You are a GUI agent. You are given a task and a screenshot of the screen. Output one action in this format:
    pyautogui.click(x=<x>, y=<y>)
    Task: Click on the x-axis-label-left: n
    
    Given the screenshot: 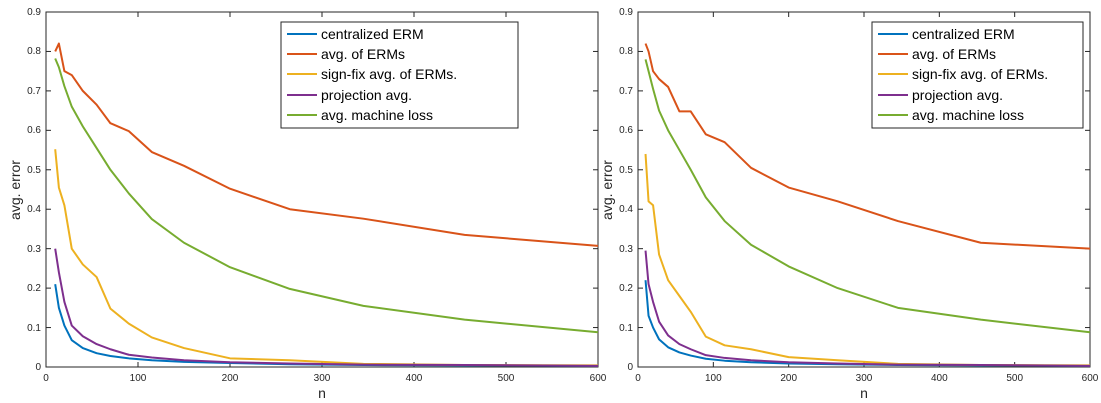 What is the action you would take?
    pyautogui.click(x=322, y=393)
    